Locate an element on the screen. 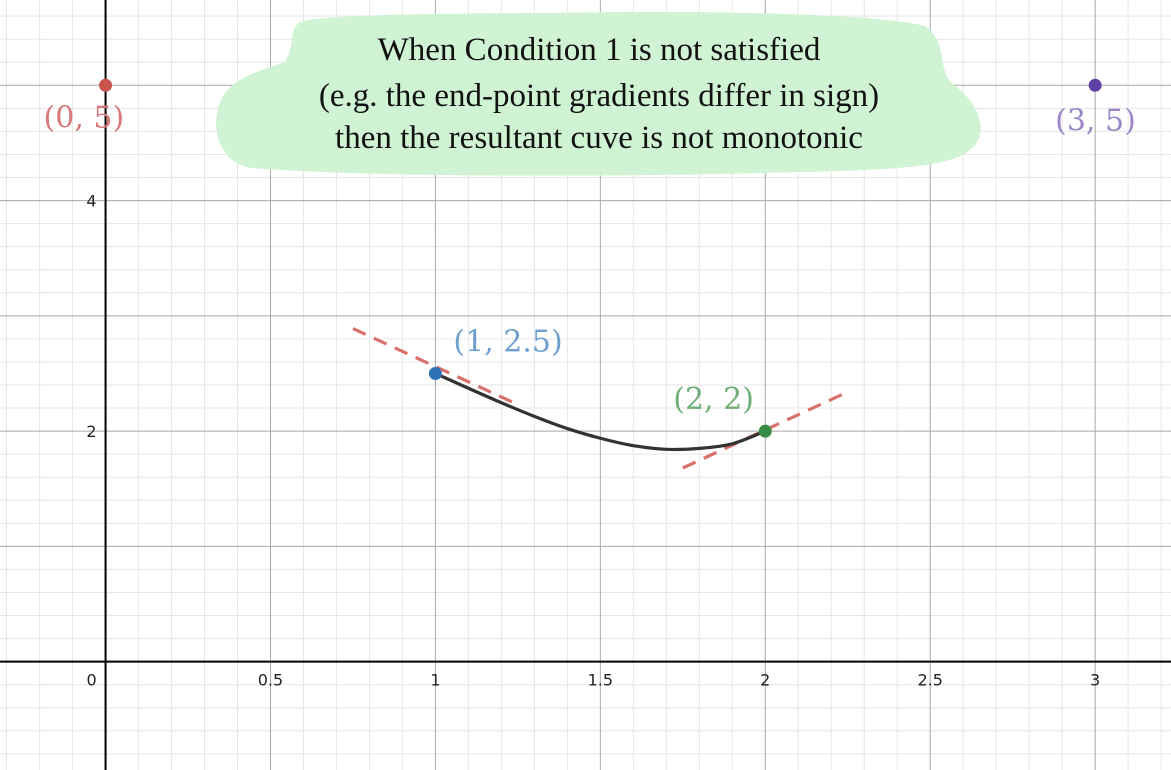  x-tick-label: 0.5 is located at coordinates (270, 680).